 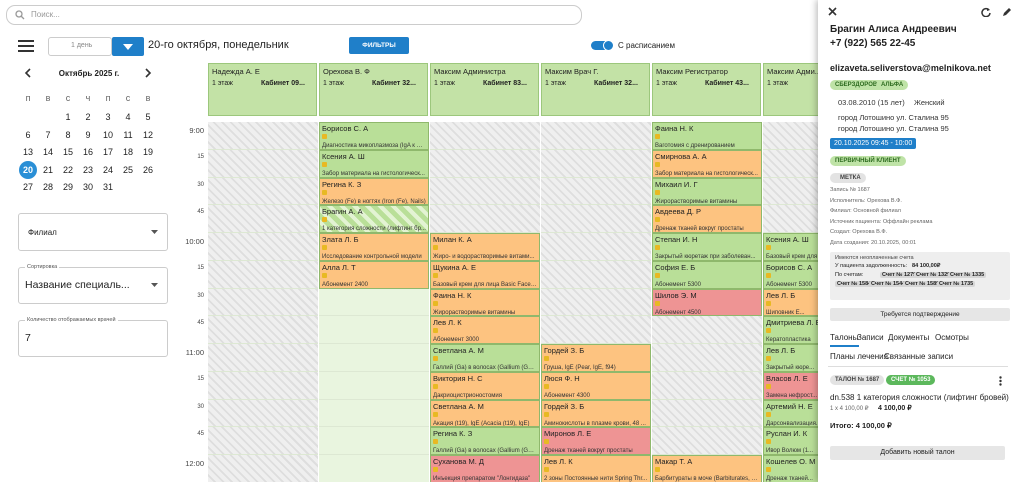 What do you see at coordinates (107, 134) in the screenshot?
I see `day: 10` at bounding box center [107, 134].